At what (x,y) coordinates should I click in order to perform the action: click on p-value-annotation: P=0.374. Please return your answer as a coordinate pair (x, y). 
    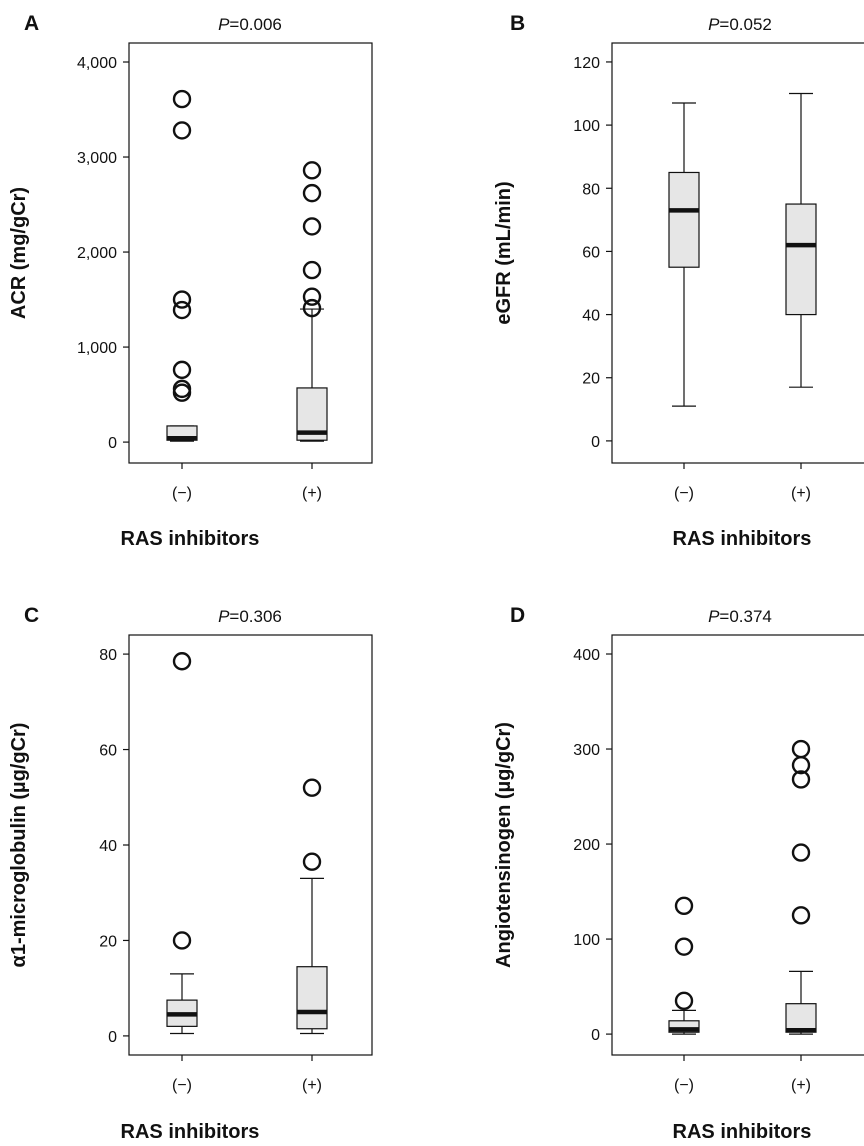
    Looking at the image, I should click on (740, 616).